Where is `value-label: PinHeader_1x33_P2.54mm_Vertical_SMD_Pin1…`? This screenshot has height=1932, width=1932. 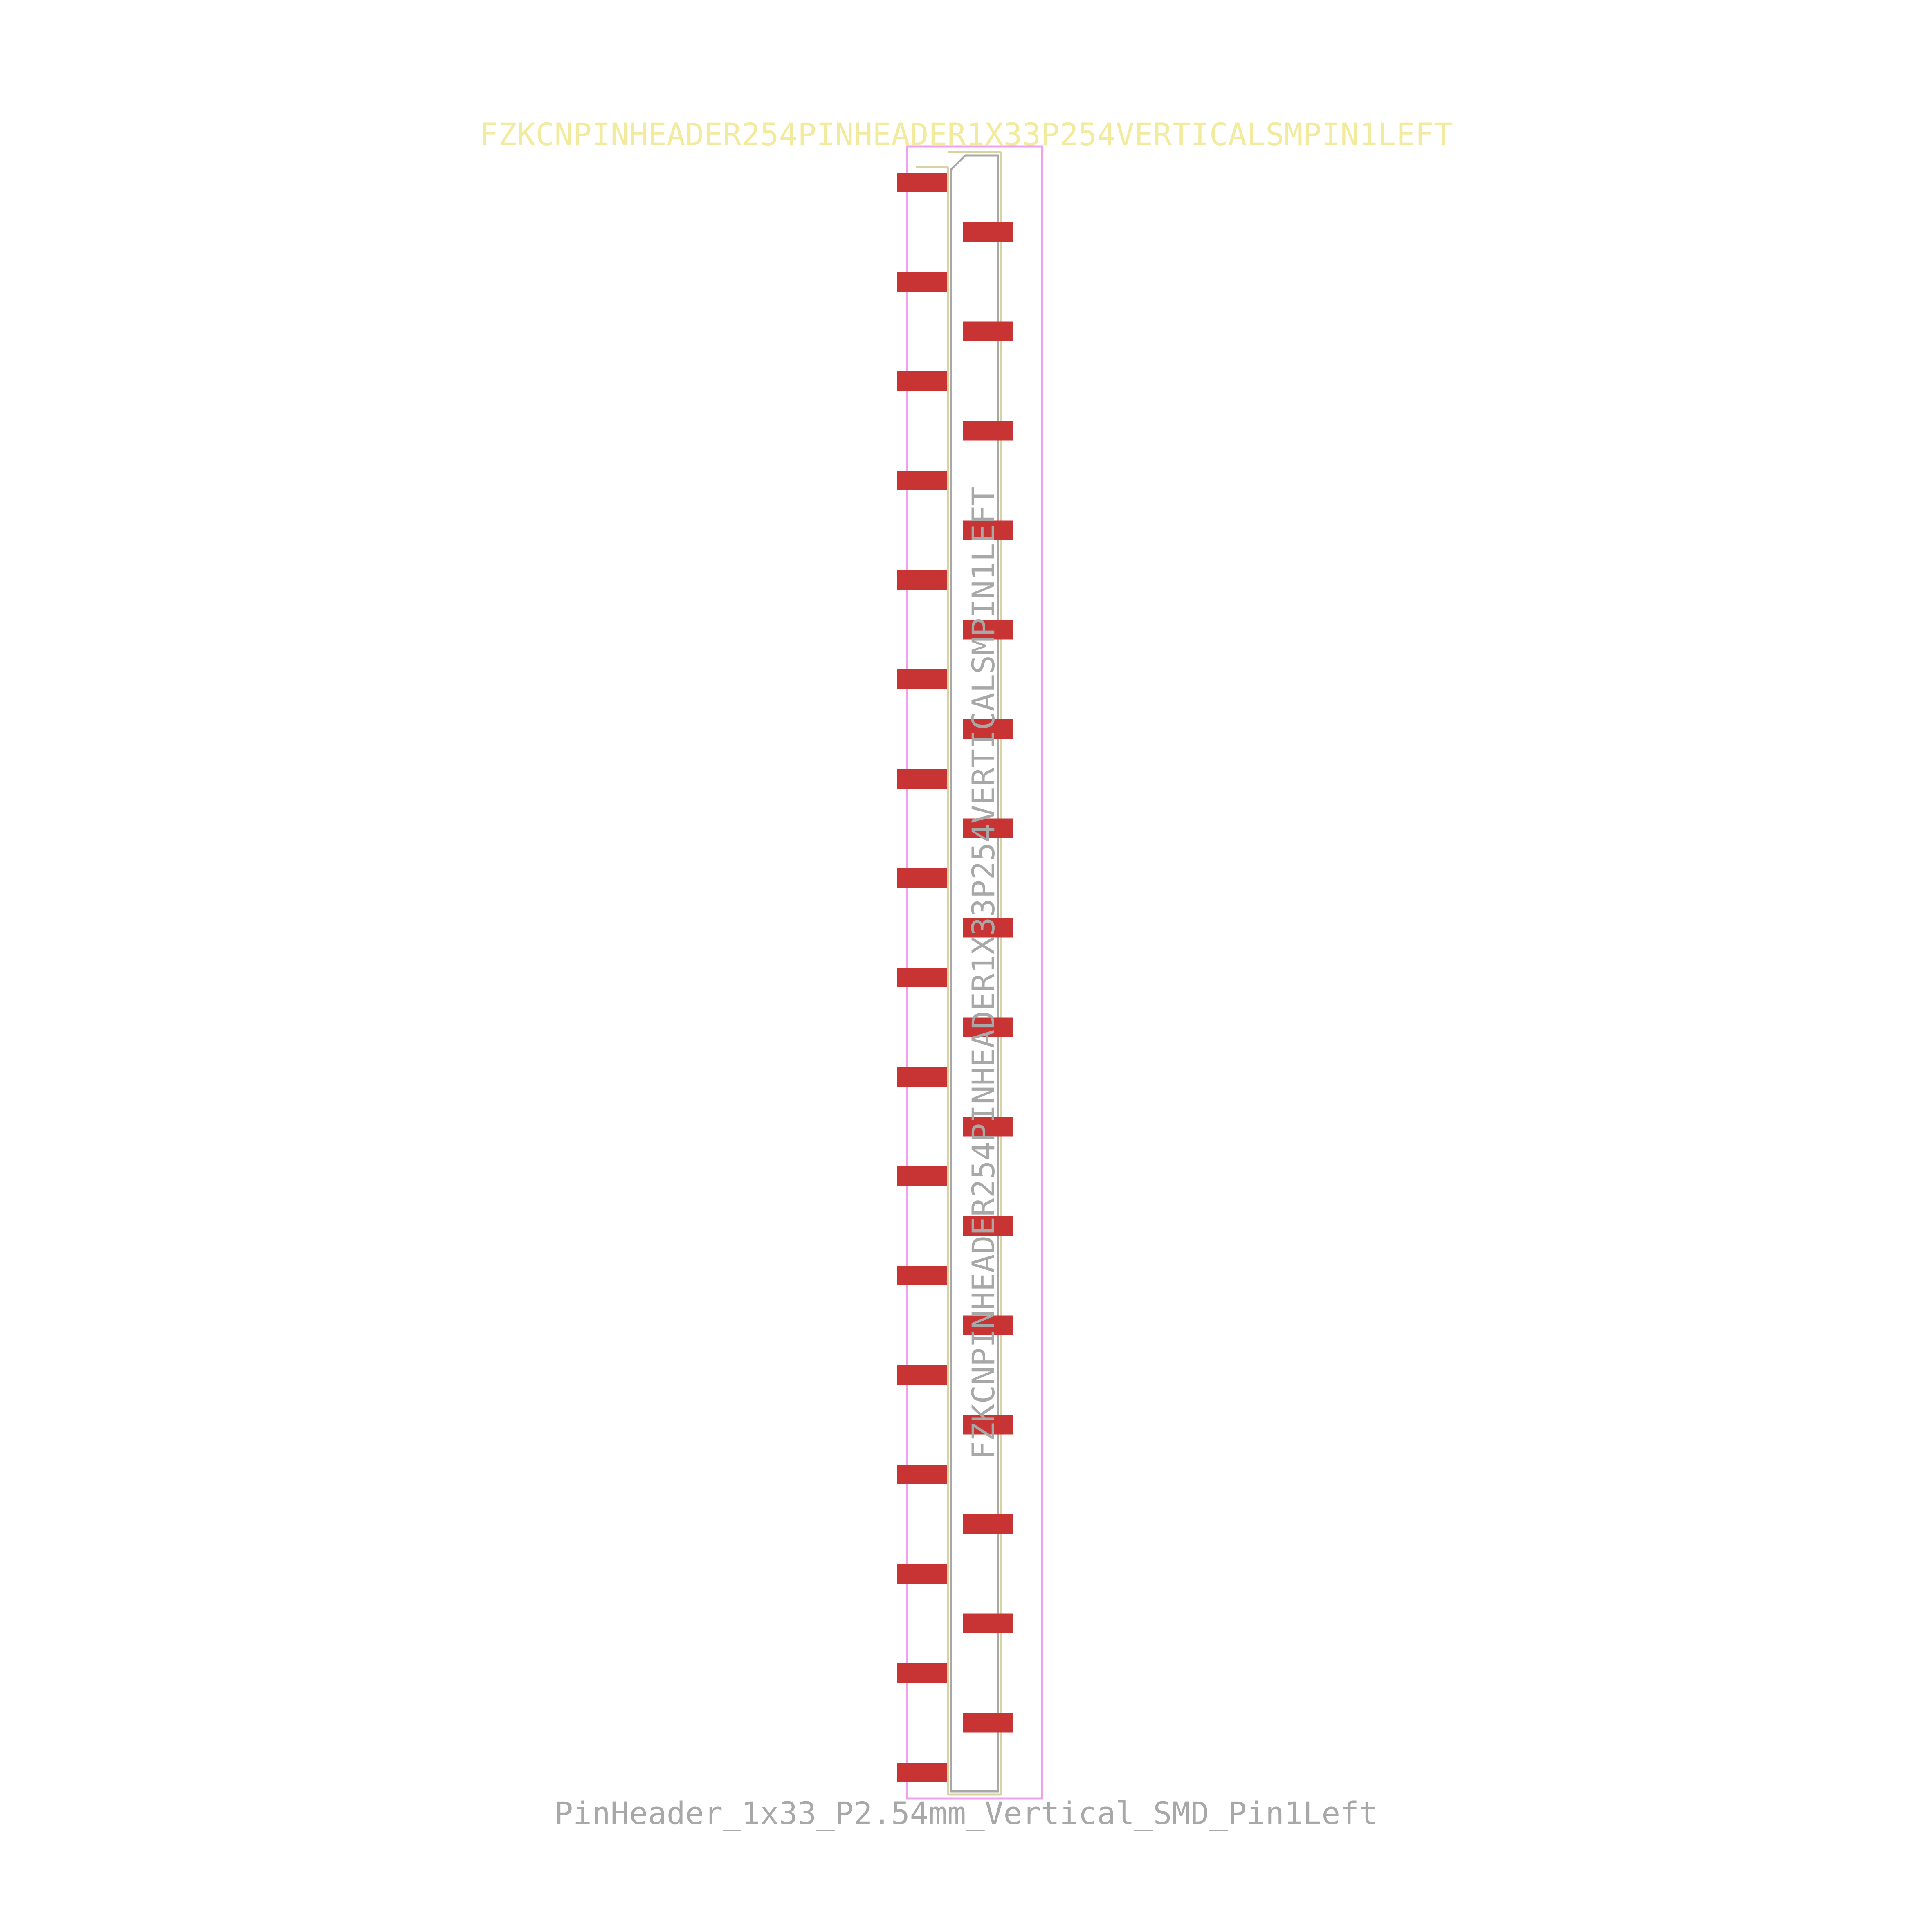
value-label: PinHeader_1x33_P2.54mm_Vertical_SMD_Pin1… is located at coordinates (966, 1813).